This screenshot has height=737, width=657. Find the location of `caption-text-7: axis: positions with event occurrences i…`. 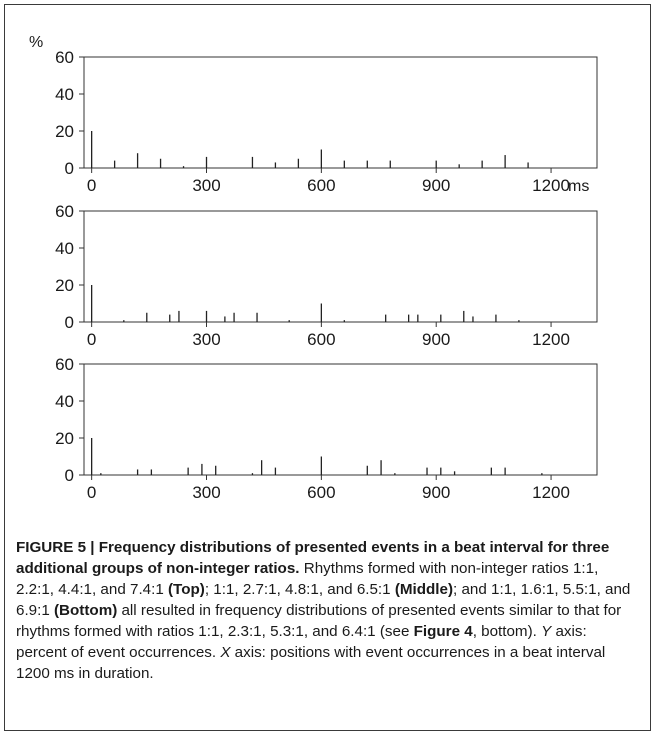

caption-text-7: axis: positions with event occurrences i… is located at coordinates (311, 663).